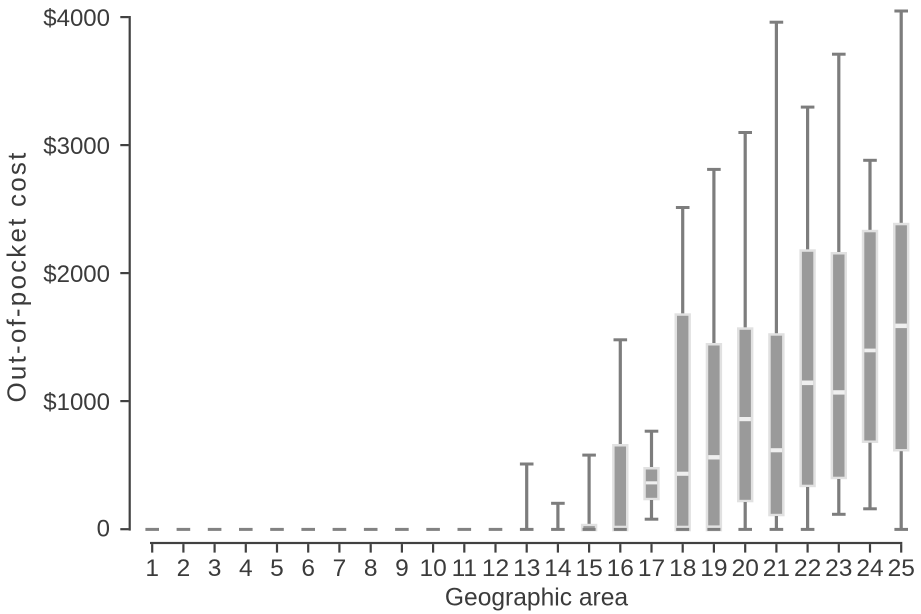  I want to click on svg-text: 8, so click(371, 568).